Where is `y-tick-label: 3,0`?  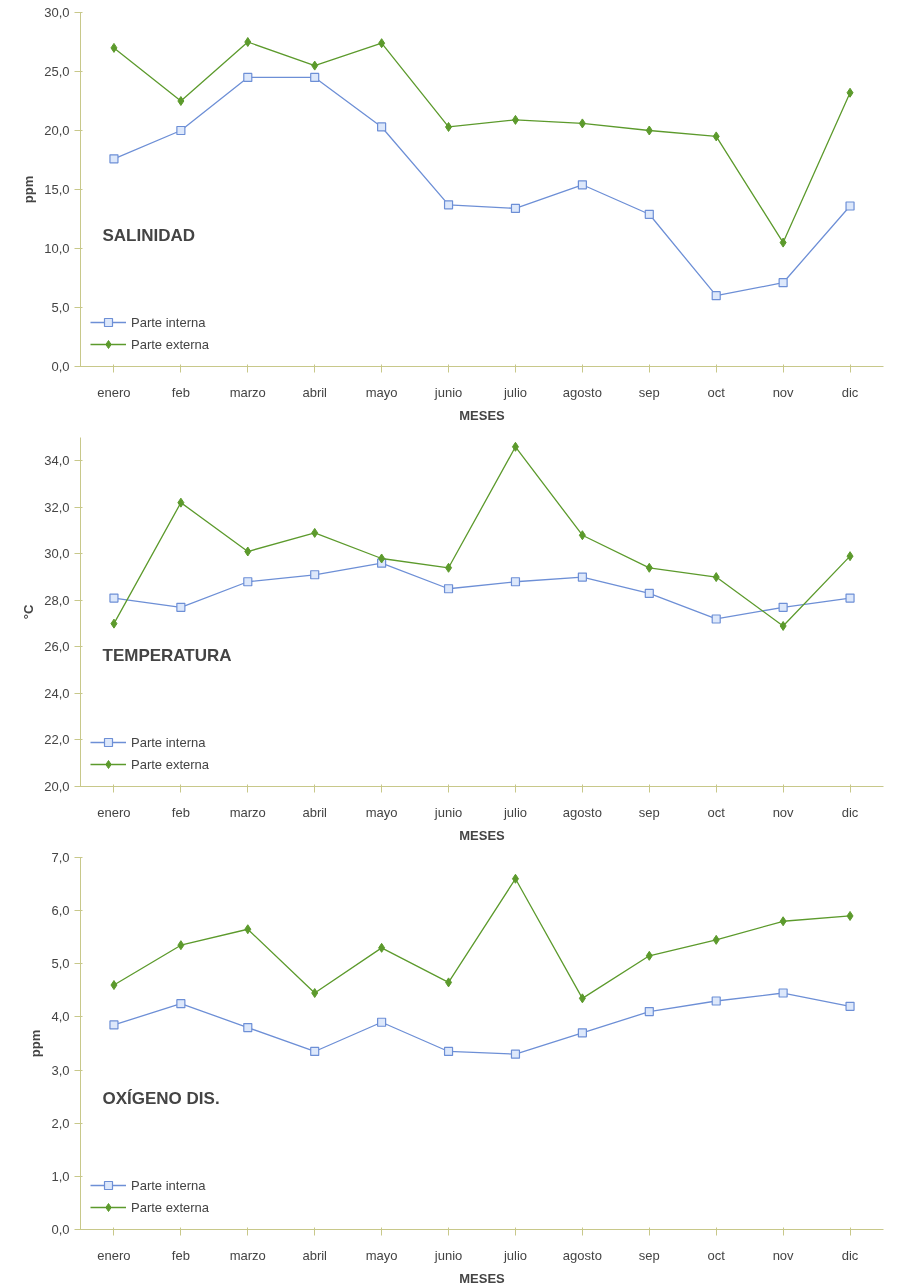 y-tick-label: 3,0 is located at coordinates (60, 1070).